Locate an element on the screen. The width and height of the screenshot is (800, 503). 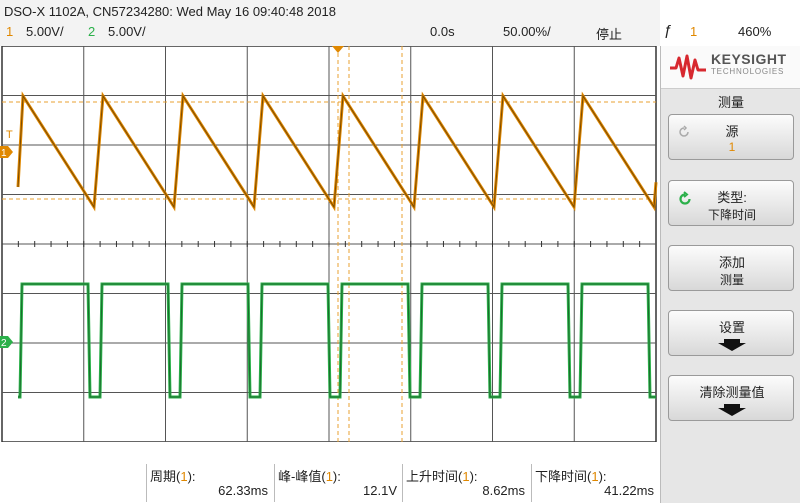
clear-measurements-softkey: 清除测量值 is located at coordinates (731, 398).